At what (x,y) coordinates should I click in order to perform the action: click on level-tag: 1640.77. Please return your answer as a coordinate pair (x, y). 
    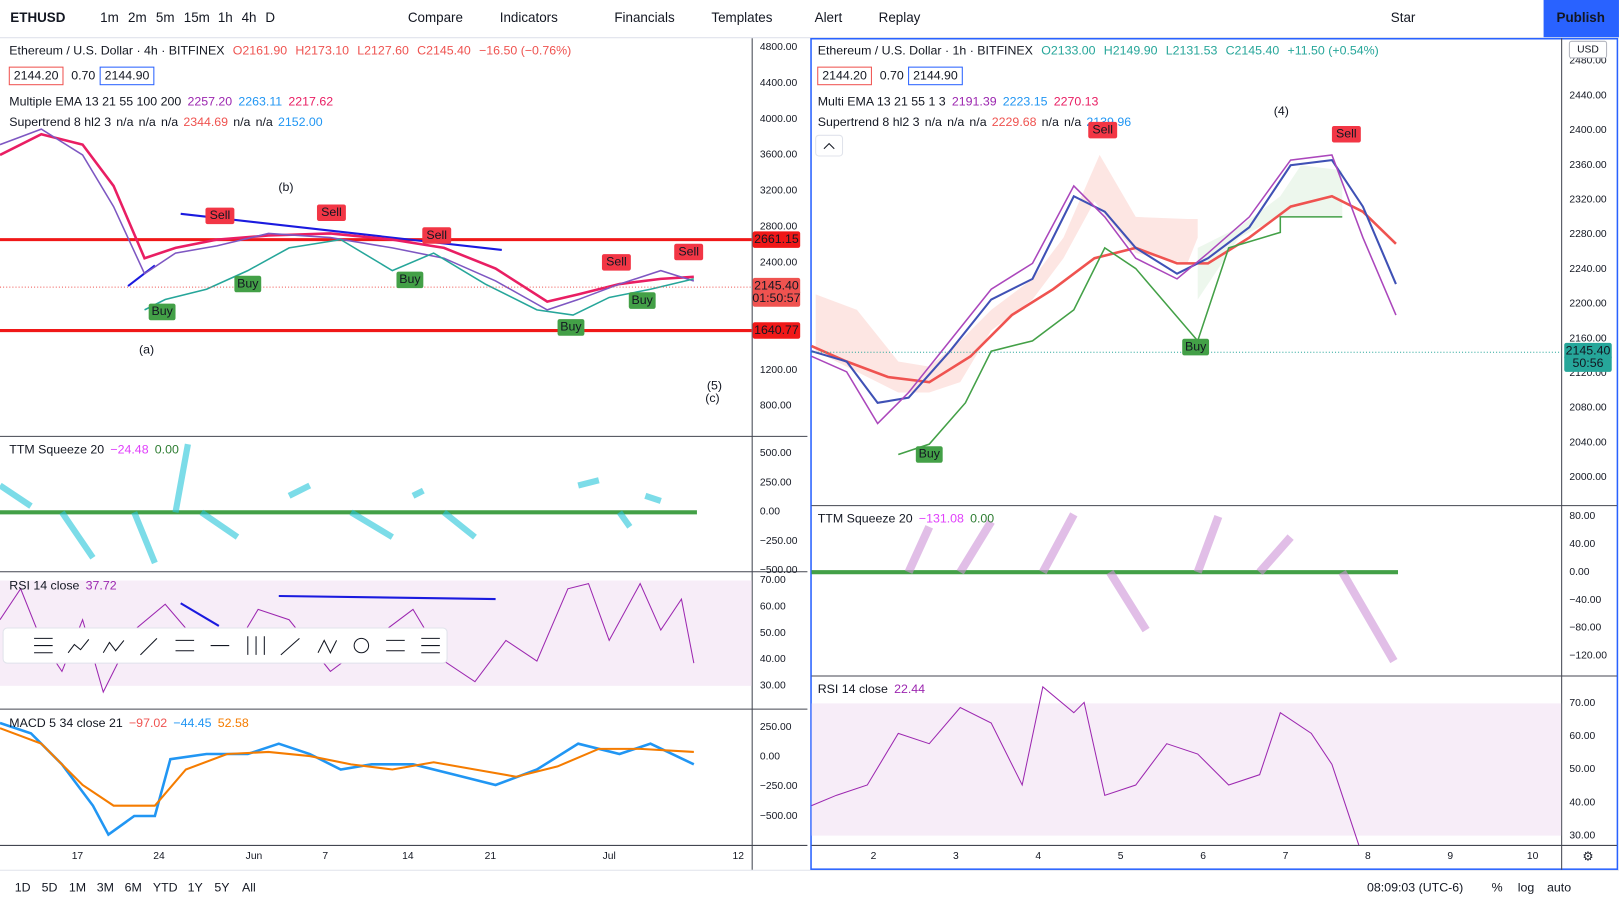
    Looking at the image, I should click on (776, 330).